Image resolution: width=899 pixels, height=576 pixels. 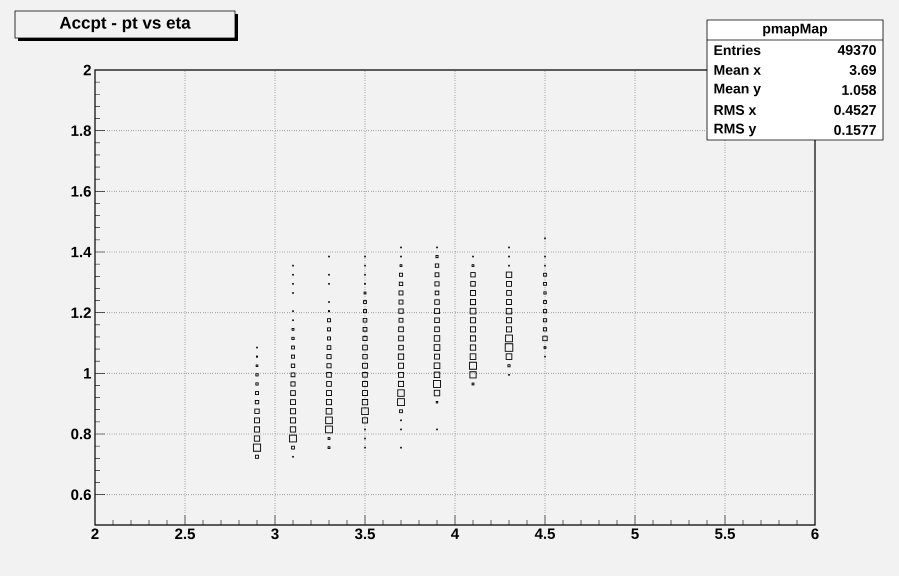 I want to click on x-tick-label: 6, so click(x=815, y=534).